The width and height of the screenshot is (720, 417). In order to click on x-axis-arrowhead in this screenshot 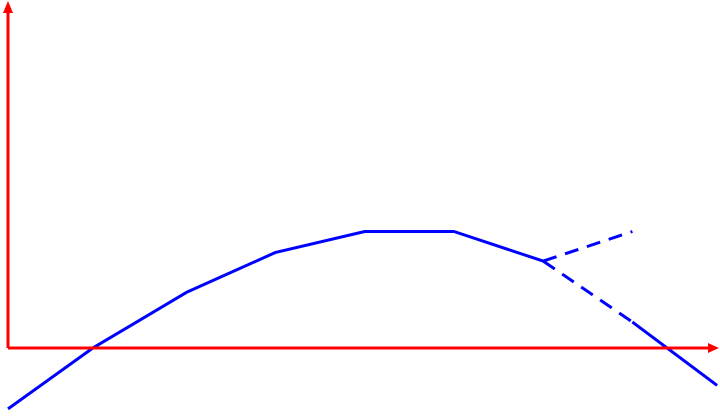, I will do `click(713, 348)`.